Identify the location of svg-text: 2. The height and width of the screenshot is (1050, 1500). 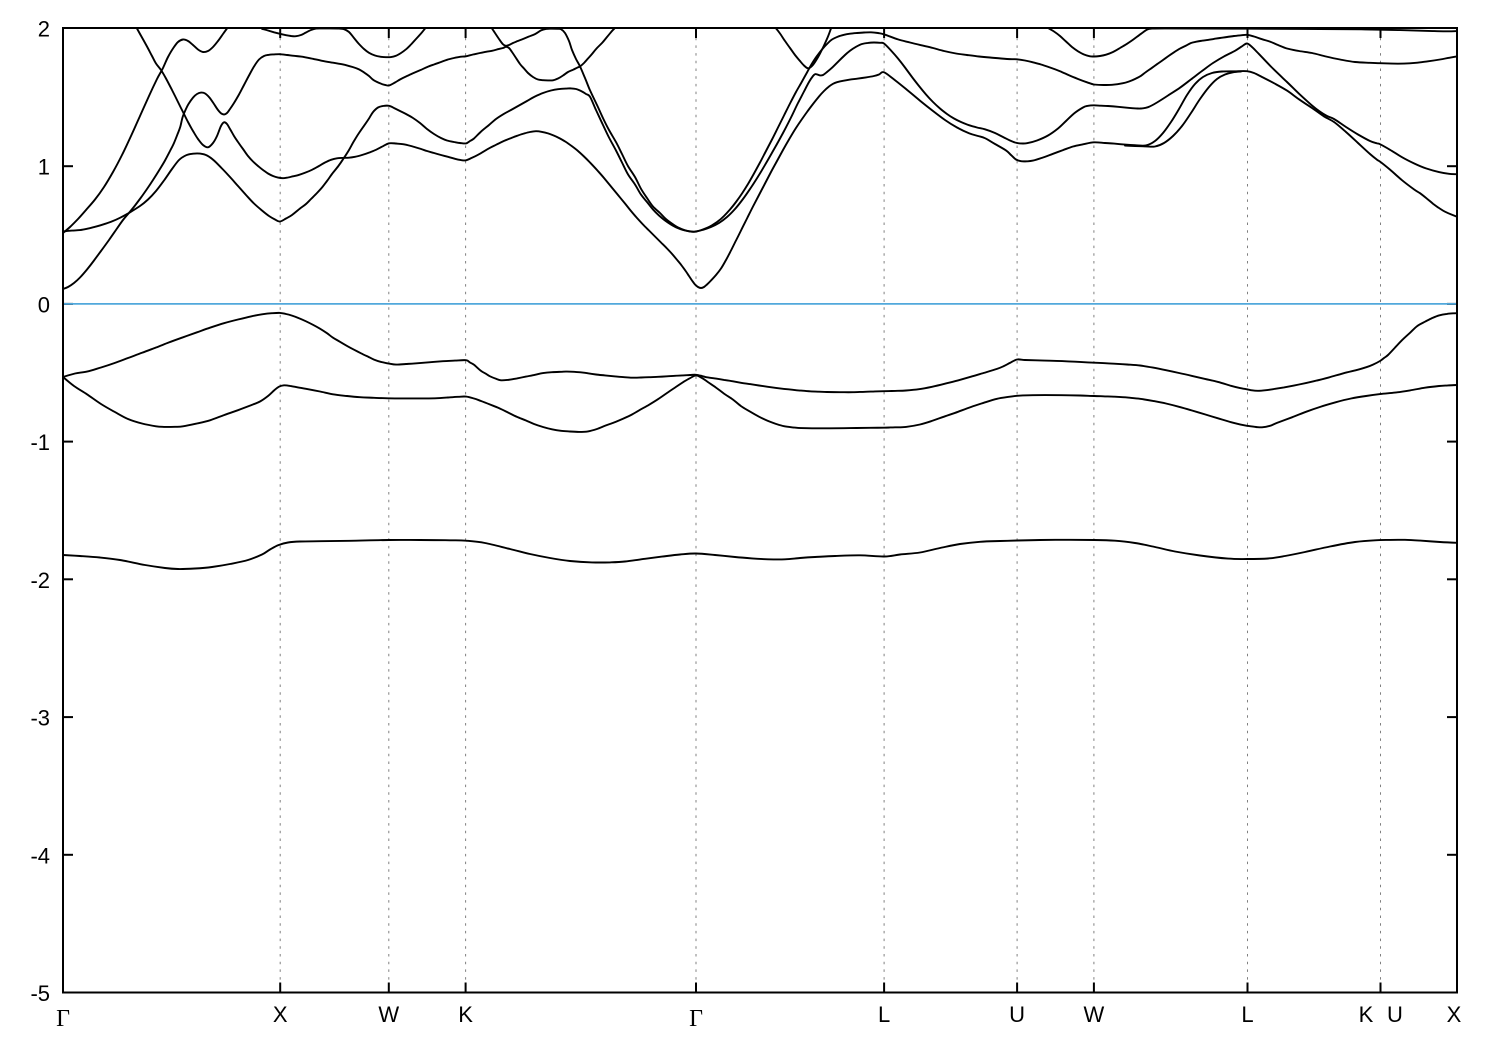
(44, 29).